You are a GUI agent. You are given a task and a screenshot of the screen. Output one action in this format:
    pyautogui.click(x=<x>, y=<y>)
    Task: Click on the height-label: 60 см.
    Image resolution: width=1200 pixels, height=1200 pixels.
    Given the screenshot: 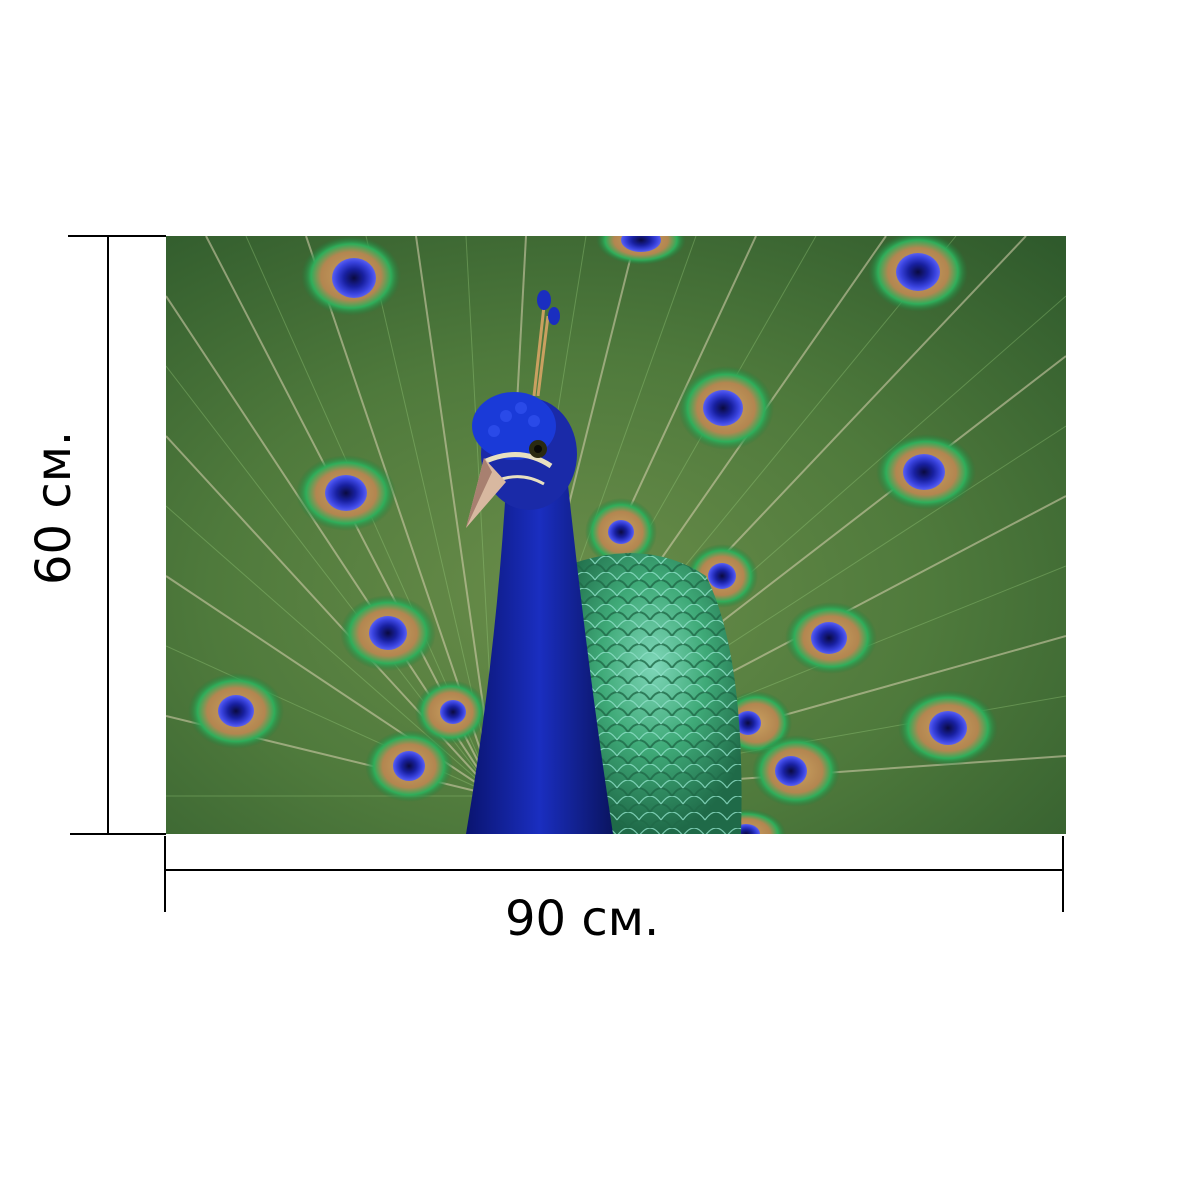 What is the action you would take?
    pyautogui.click(x=54, y=507)
    